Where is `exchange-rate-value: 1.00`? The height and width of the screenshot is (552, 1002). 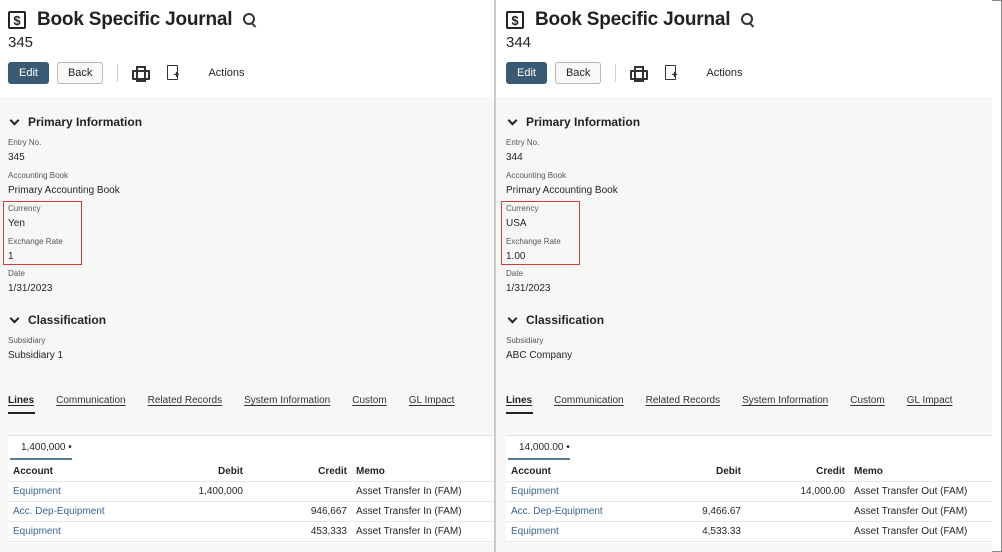 exchange-rate-value: 1.00 is located at coordinates (516, 256).